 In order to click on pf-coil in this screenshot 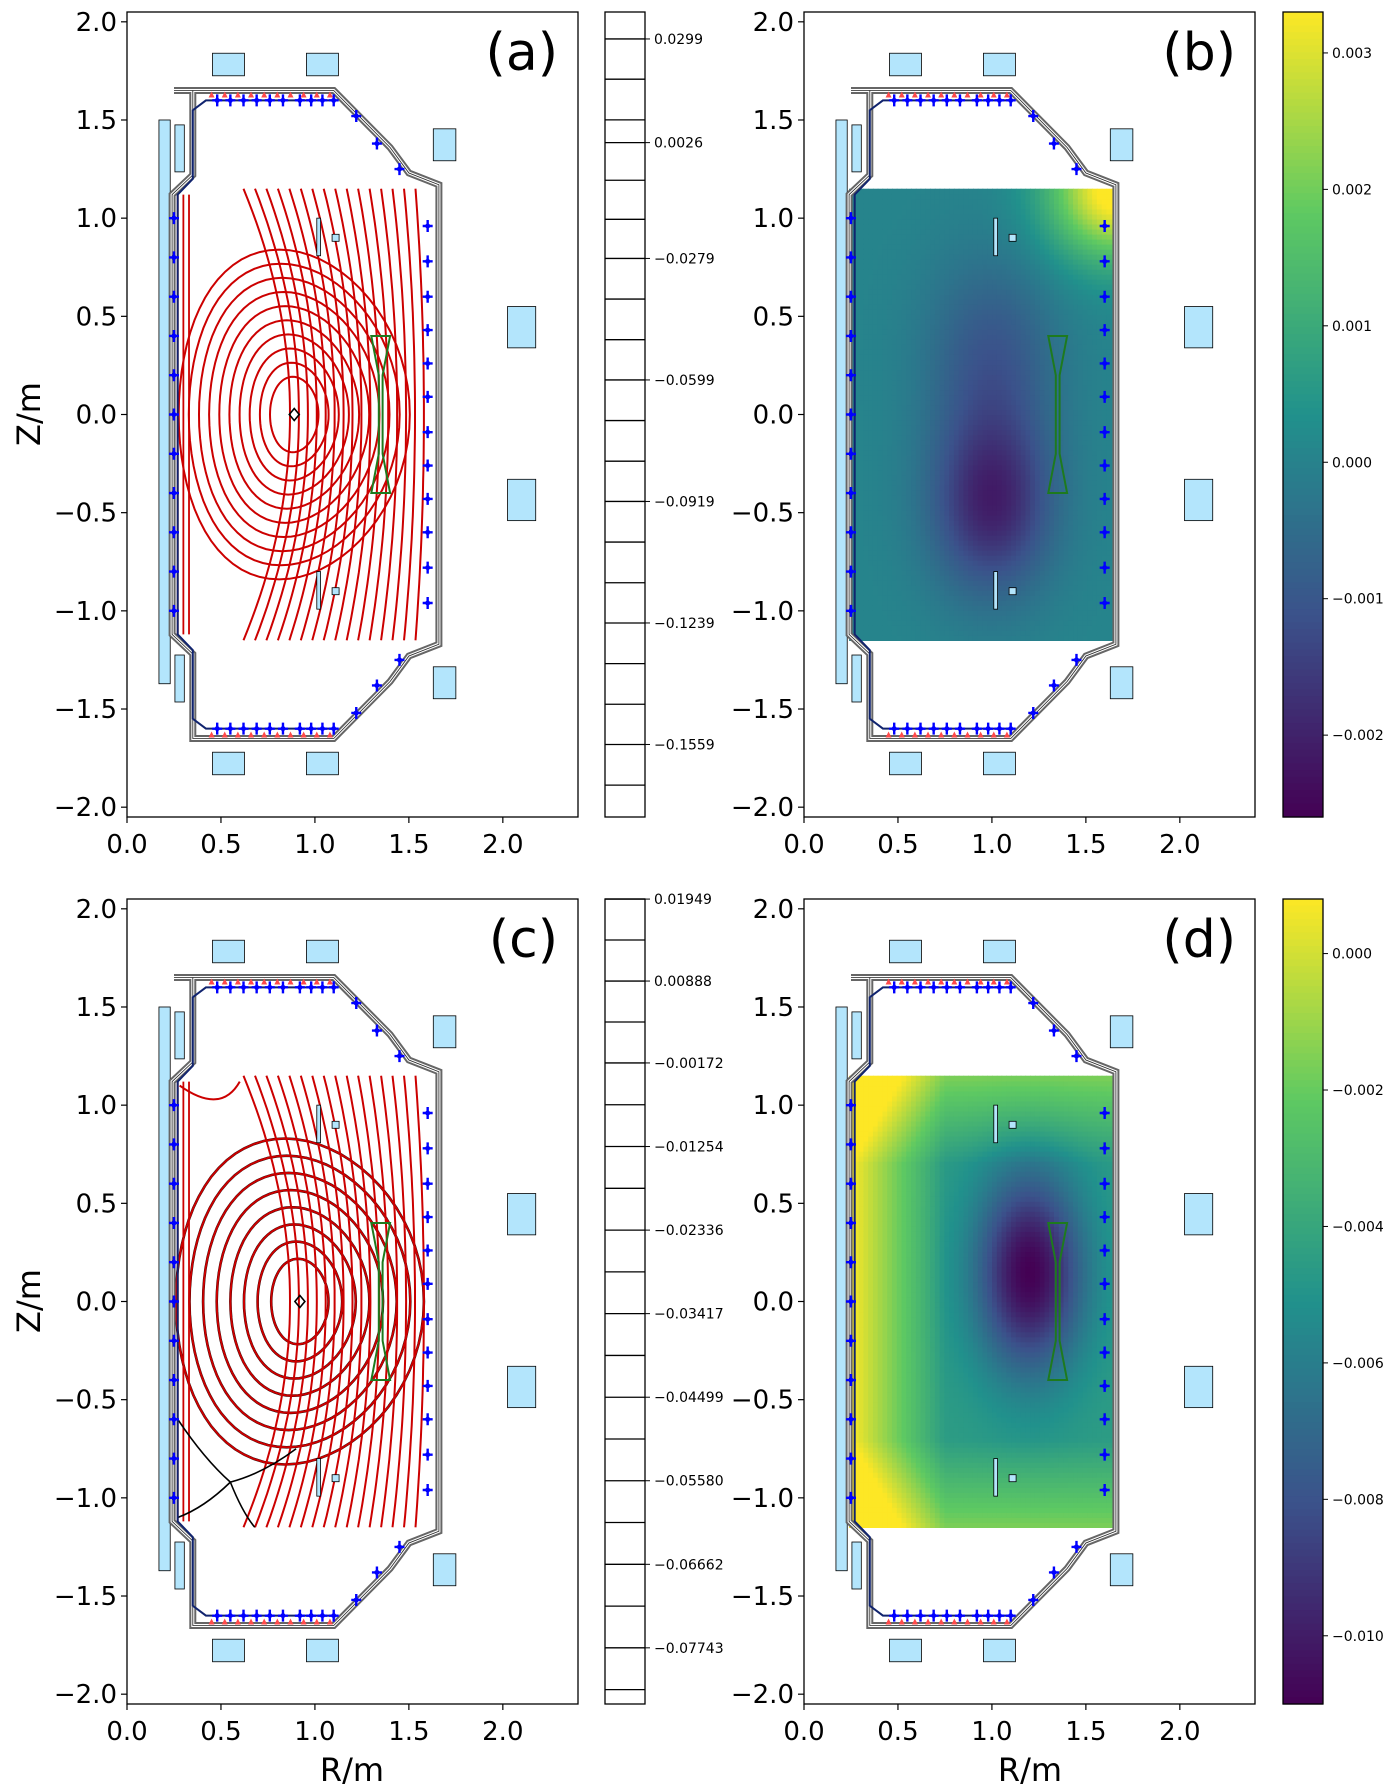, I will do `click(228, 64)`.